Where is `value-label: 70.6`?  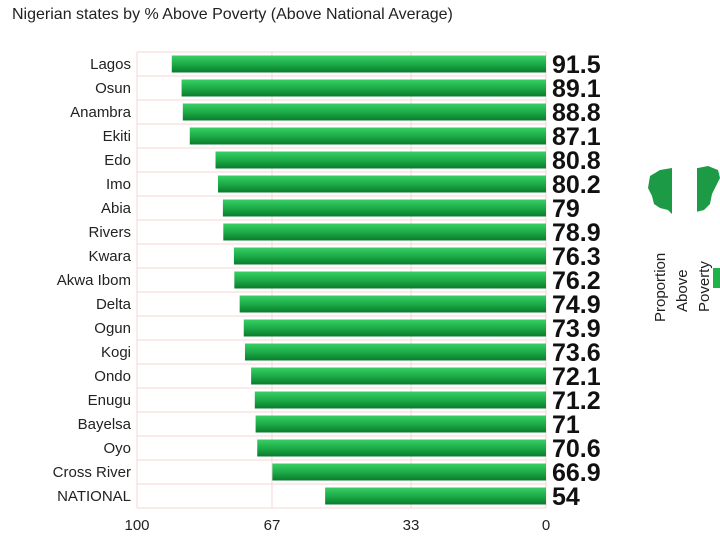 value-label: 70.6 is located at coordinates (576, 449).